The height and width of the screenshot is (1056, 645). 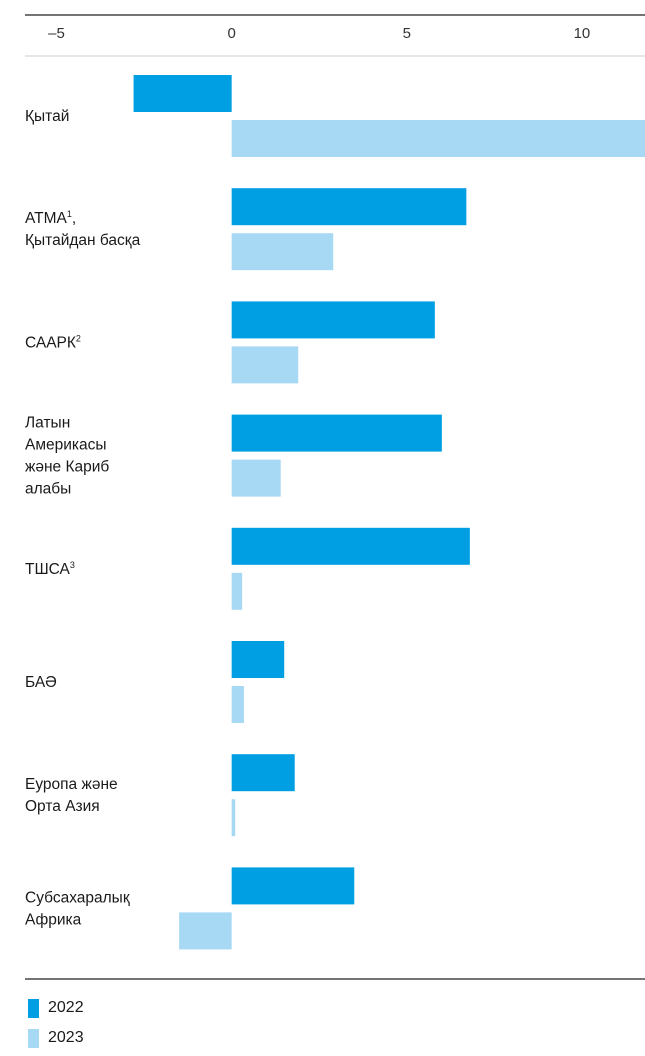 I want to click on x-tick-label: –5, so click(x=56, y=33).